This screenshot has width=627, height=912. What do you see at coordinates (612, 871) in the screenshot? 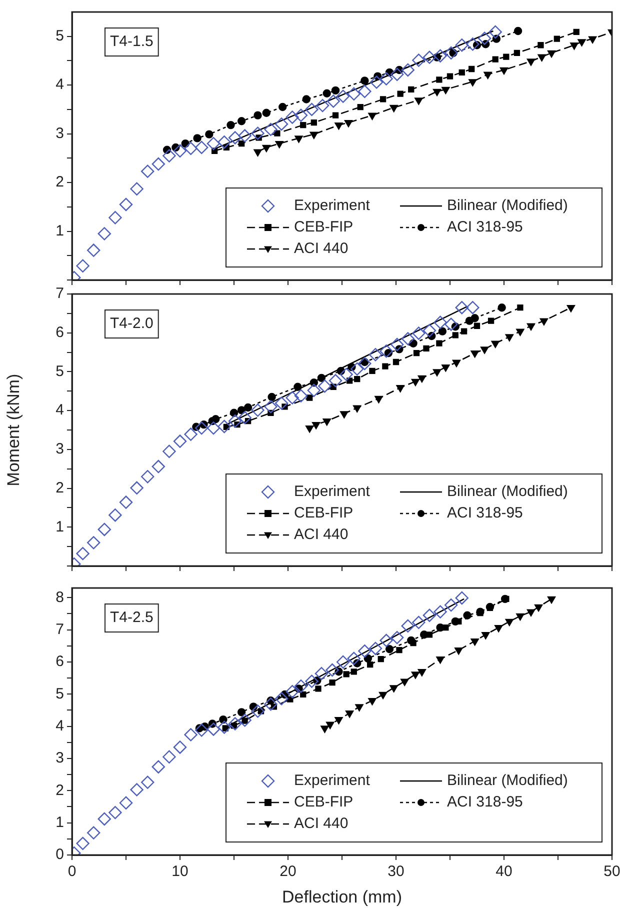
I see `x-tick-label: 50` at bounding box center [612, 871].